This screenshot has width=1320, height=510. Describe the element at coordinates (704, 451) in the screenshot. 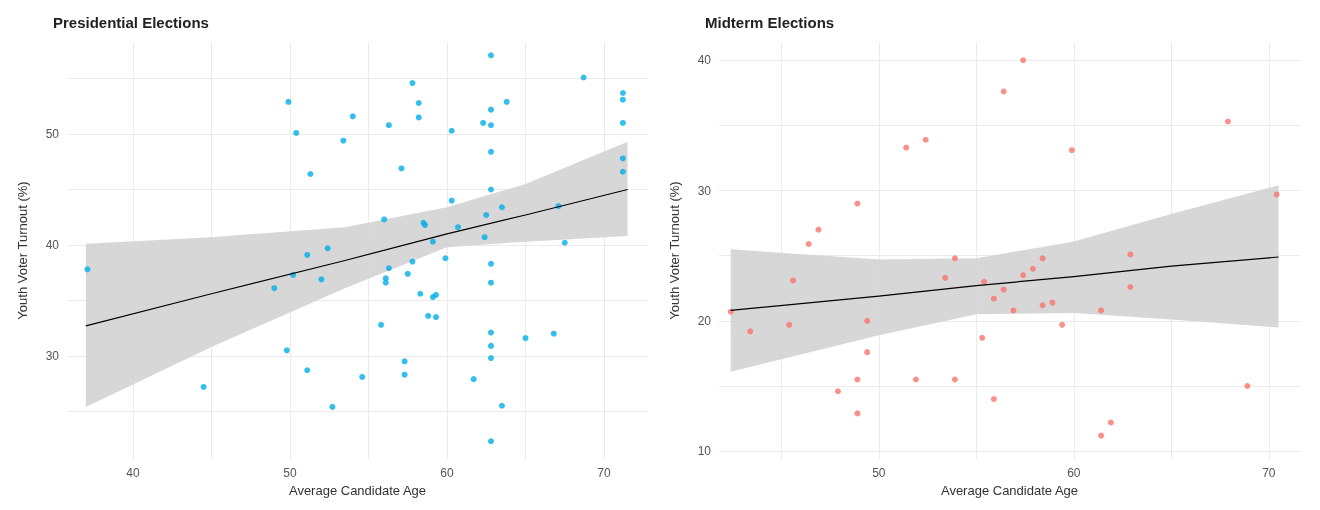

I see `y-tick-label: 10` at that location.